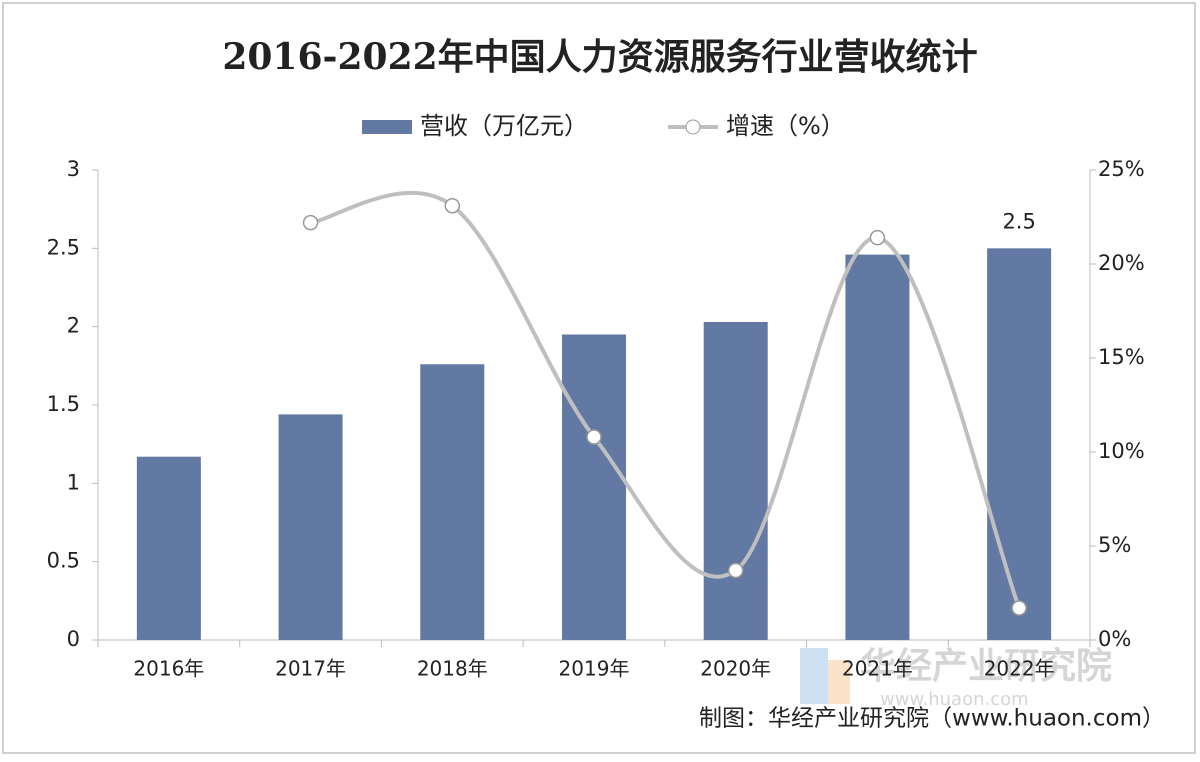  I want to click on legend-label: 营收（万亿元）, so click(504, 126).